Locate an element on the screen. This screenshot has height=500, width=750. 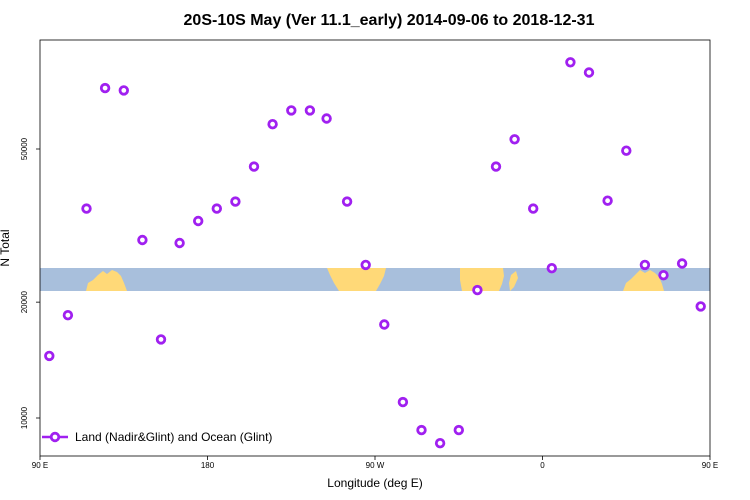
land-ocean-band is located at coordinates (375, 279).